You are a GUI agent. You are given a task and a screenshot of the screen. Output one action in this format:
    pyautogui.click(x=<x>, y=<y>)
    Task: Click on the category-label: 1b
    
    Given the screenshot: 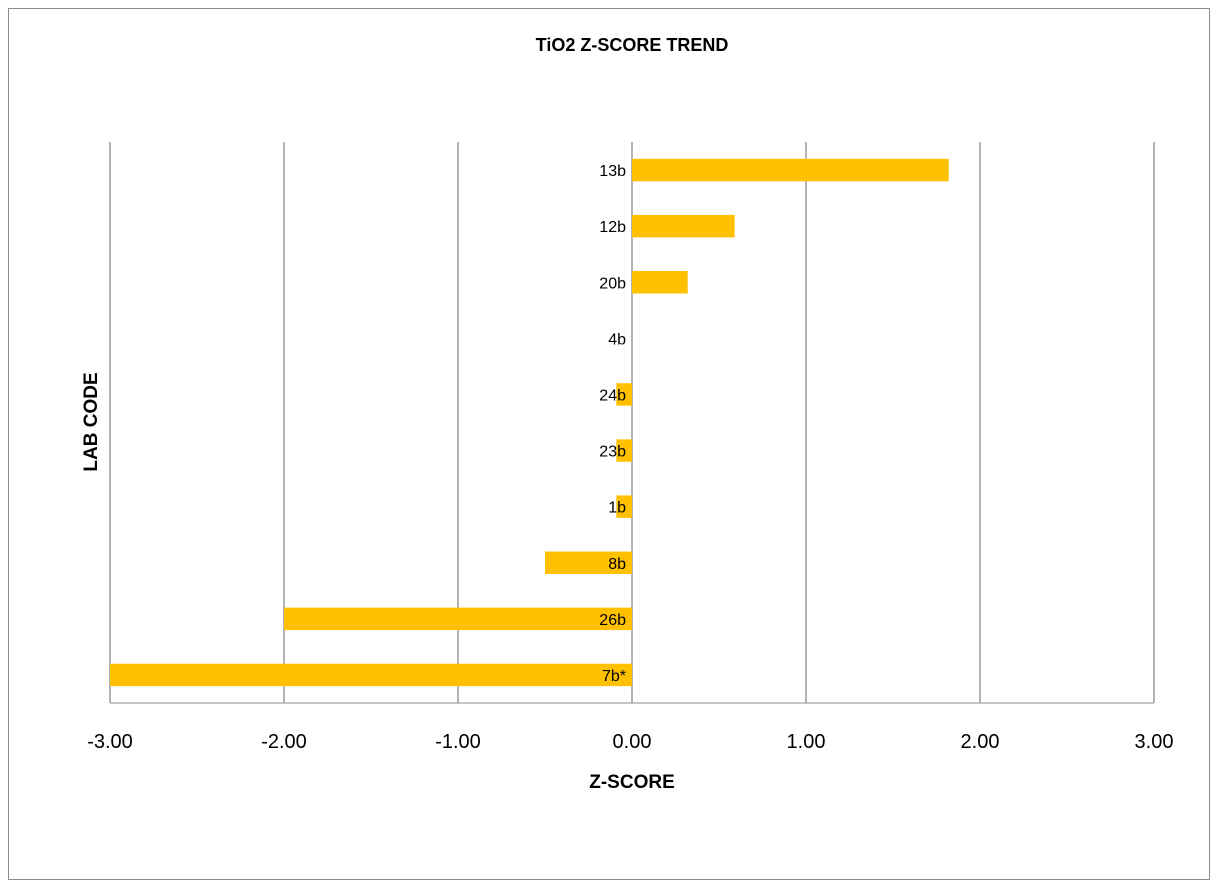 What is the action you would take?
    pyautogui.click(x=617, y=508)
    